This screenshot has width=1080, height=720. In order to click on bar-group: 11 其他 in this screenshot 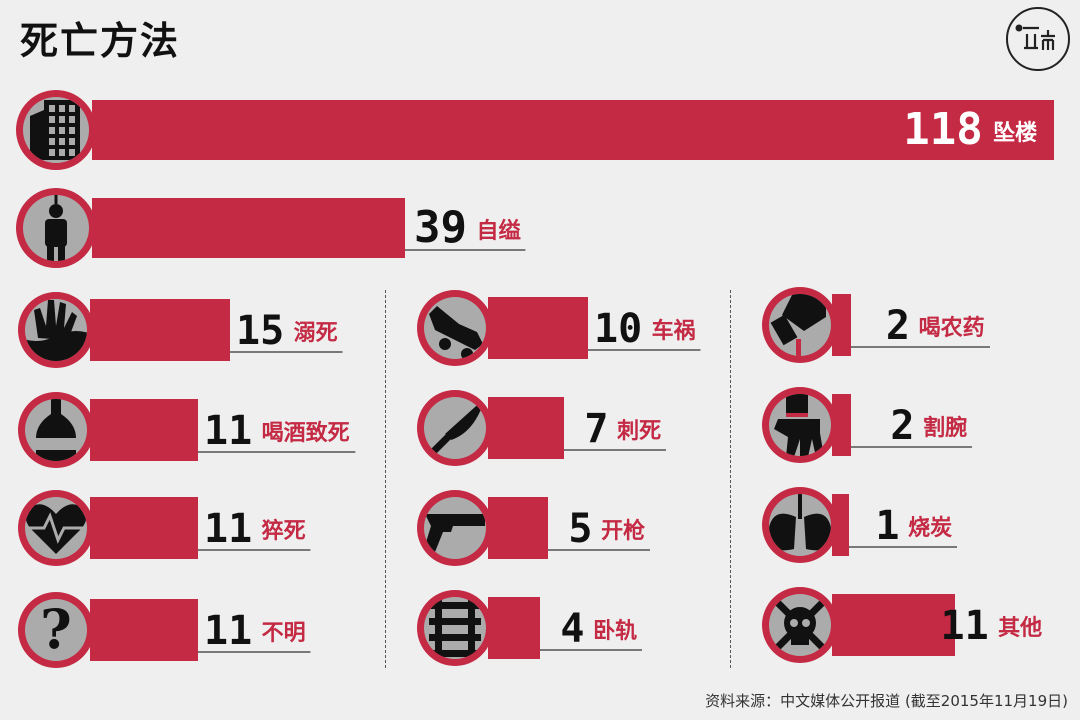, I will do `click(902, 625)`.